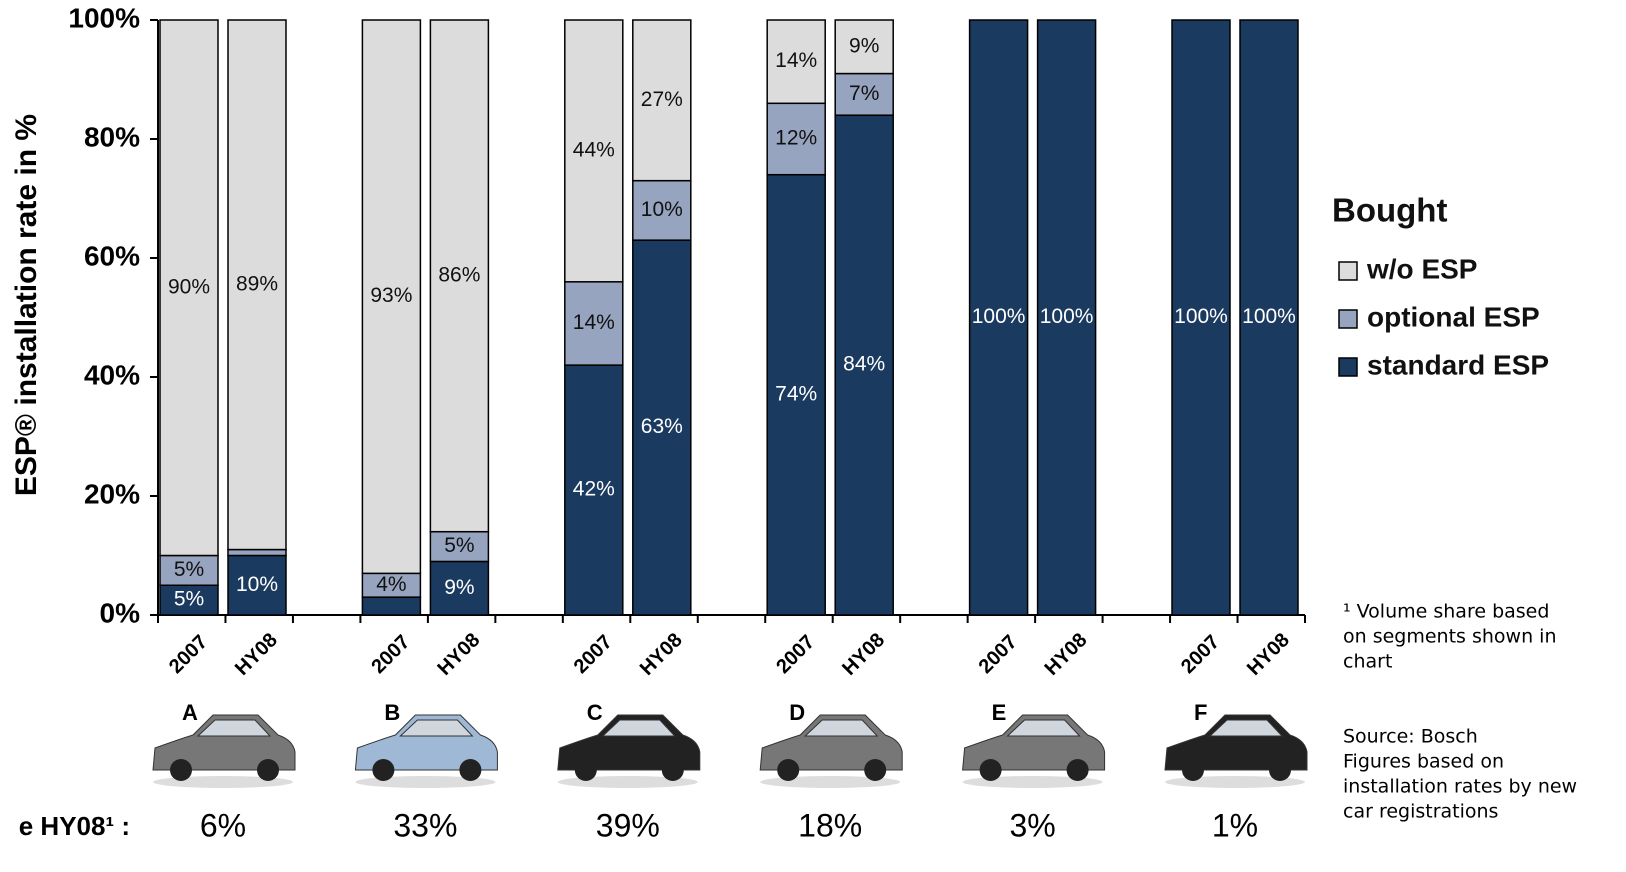 Image resolution: width=1626 pixels, height=872 pixels. I want to click on footnote: chart, so click(1367, 662).